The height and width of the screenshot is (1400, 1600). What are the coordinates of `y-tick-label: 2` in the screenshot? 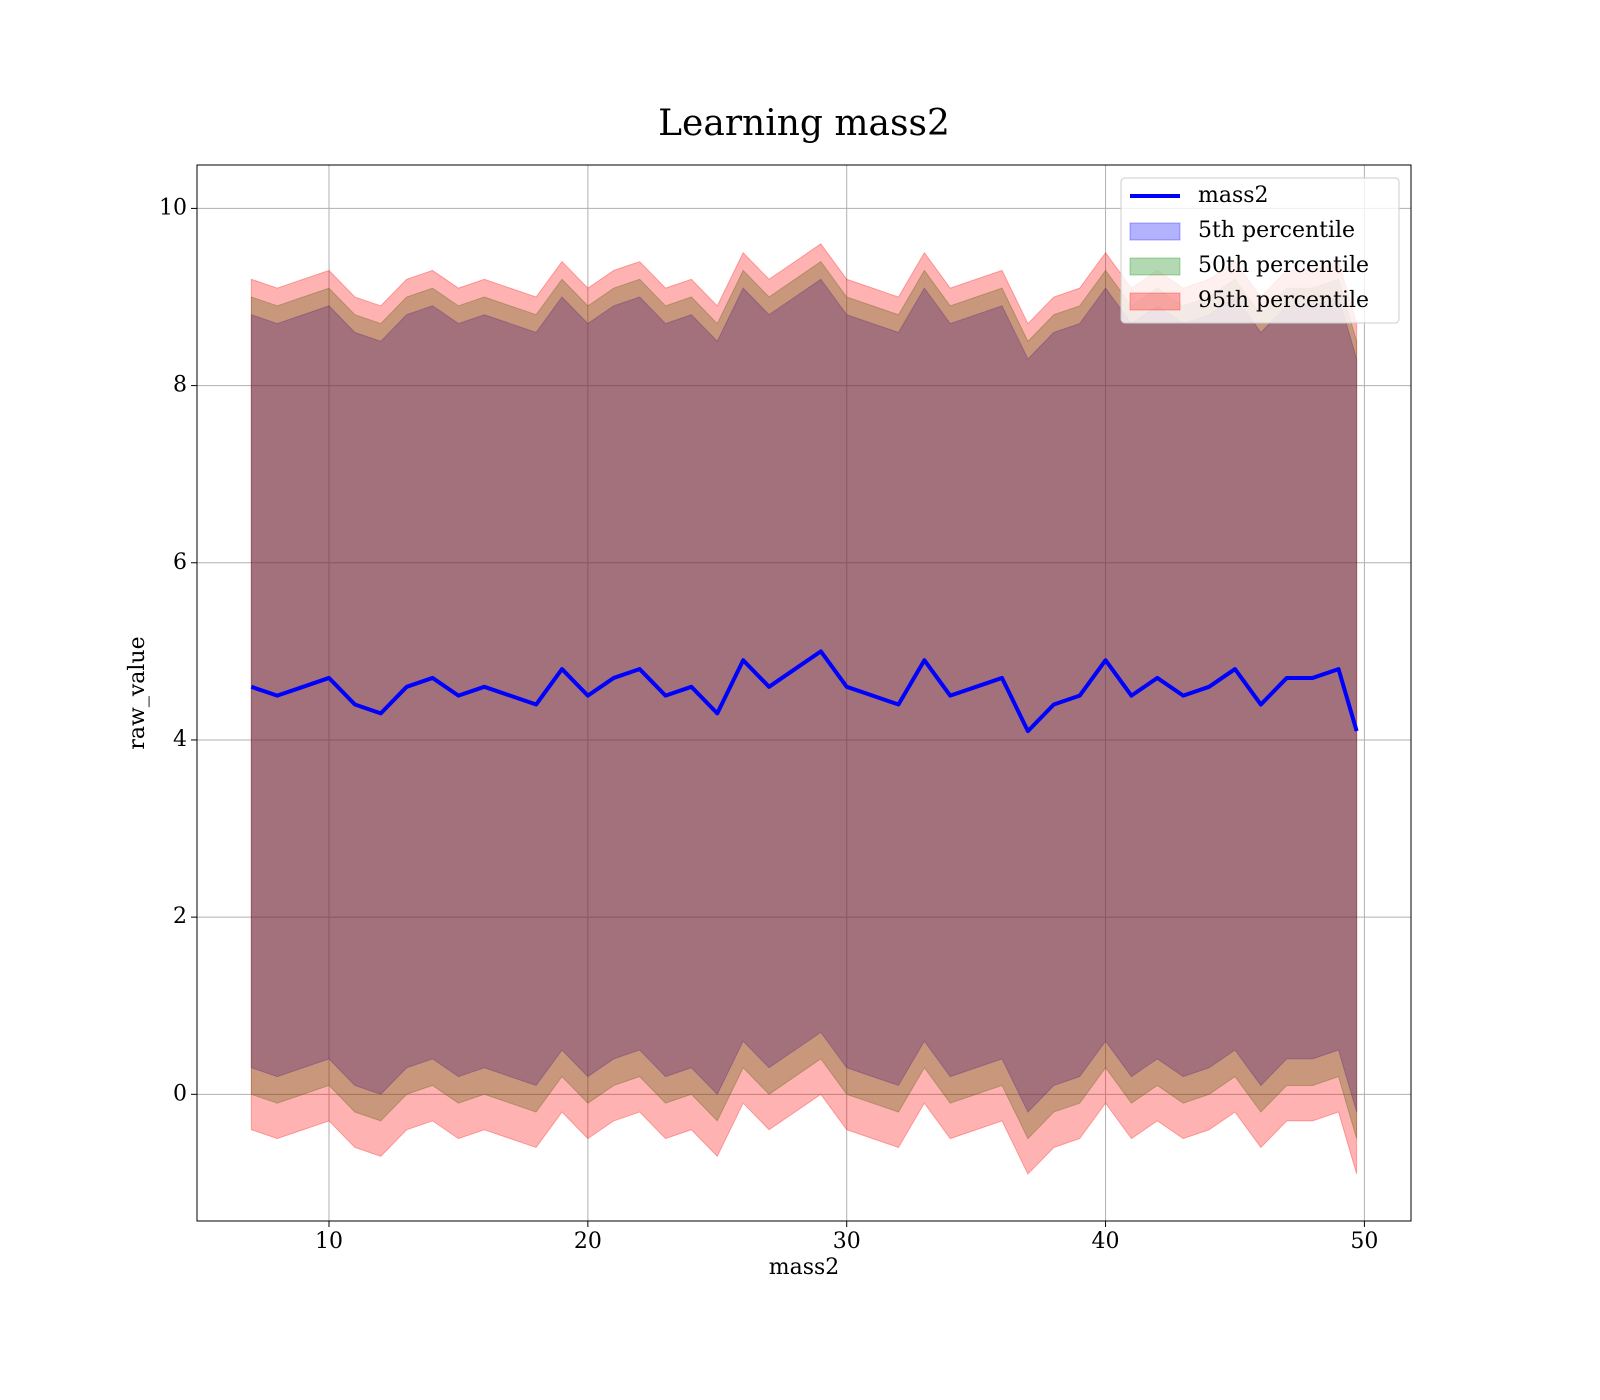 It's located at (180, 916).